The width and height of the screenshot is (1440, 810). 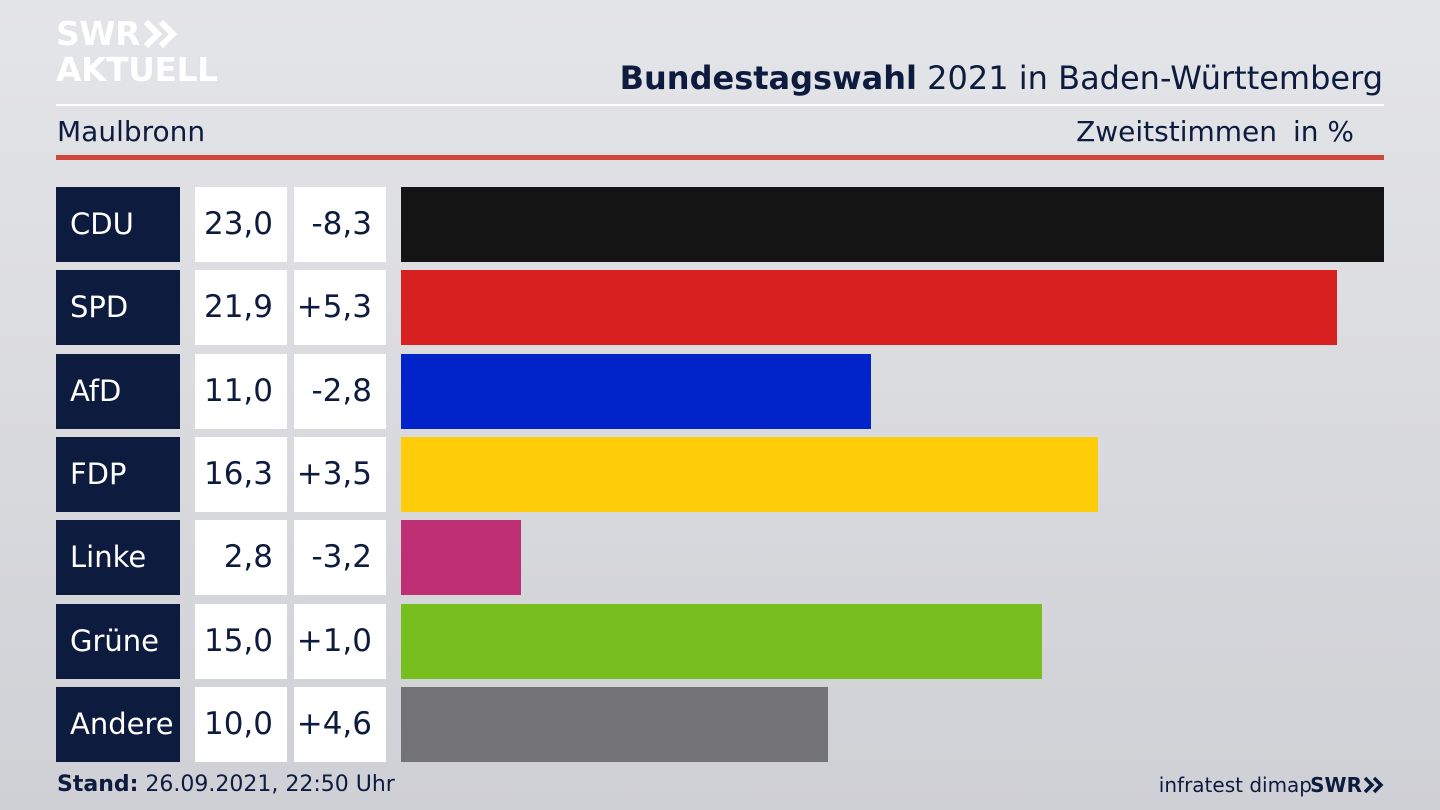 I want to click on party-label: CDU, so click(x=118, y=224).